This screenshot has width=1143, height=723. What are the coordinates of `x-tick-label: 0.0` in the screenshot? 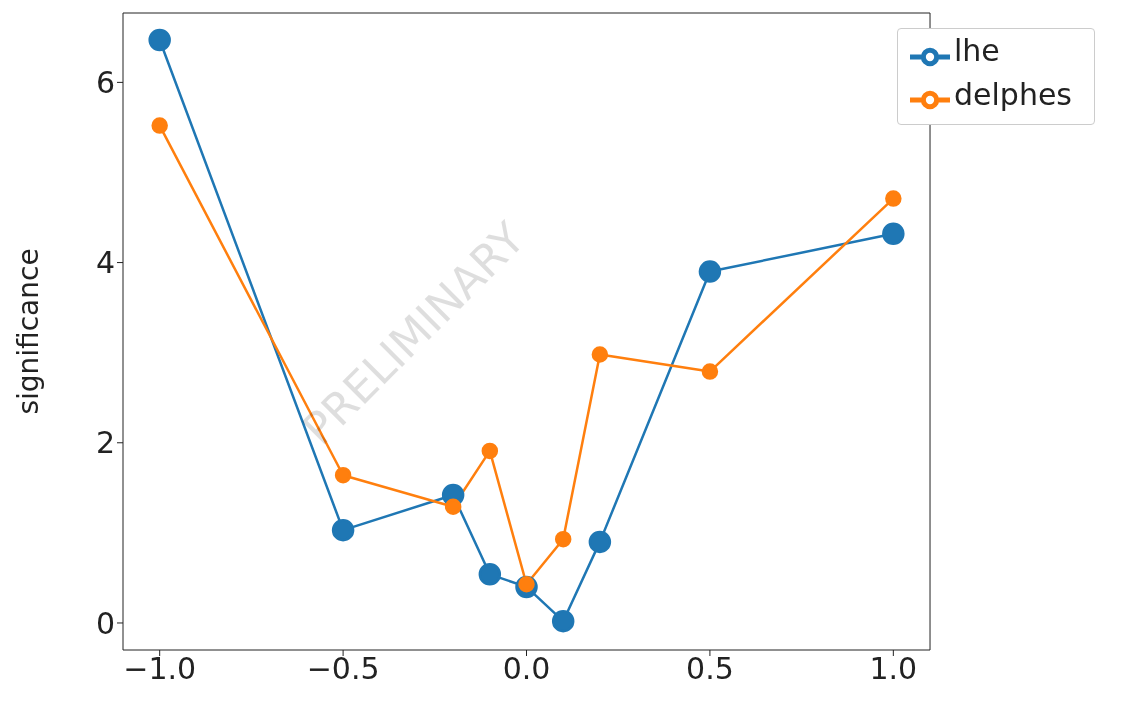 It's located at (526, 669).